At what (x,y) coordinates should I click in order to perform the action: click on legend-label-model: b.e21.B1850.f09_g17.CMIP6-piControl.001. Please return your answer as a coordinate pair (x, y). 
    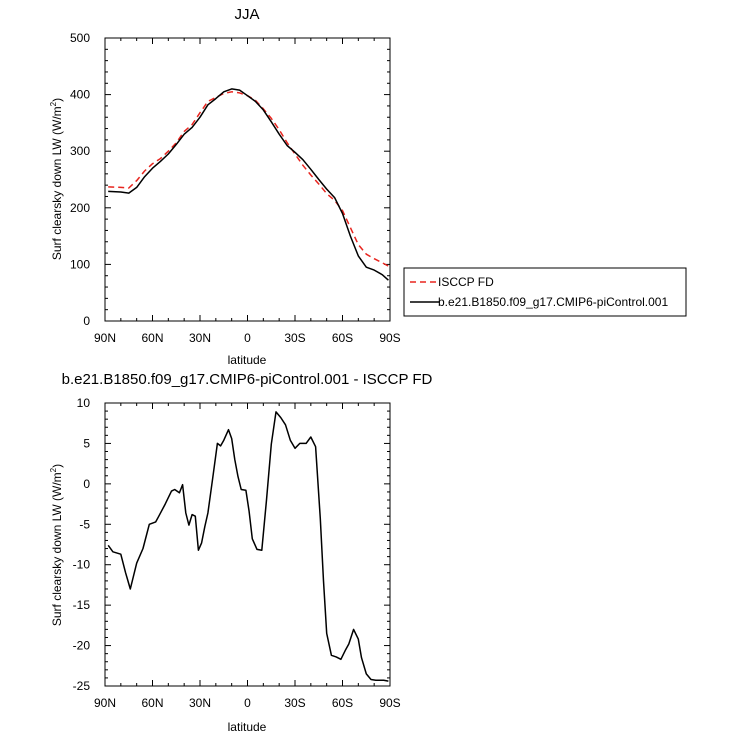
    Looking at the image, I should click on (553, 302).